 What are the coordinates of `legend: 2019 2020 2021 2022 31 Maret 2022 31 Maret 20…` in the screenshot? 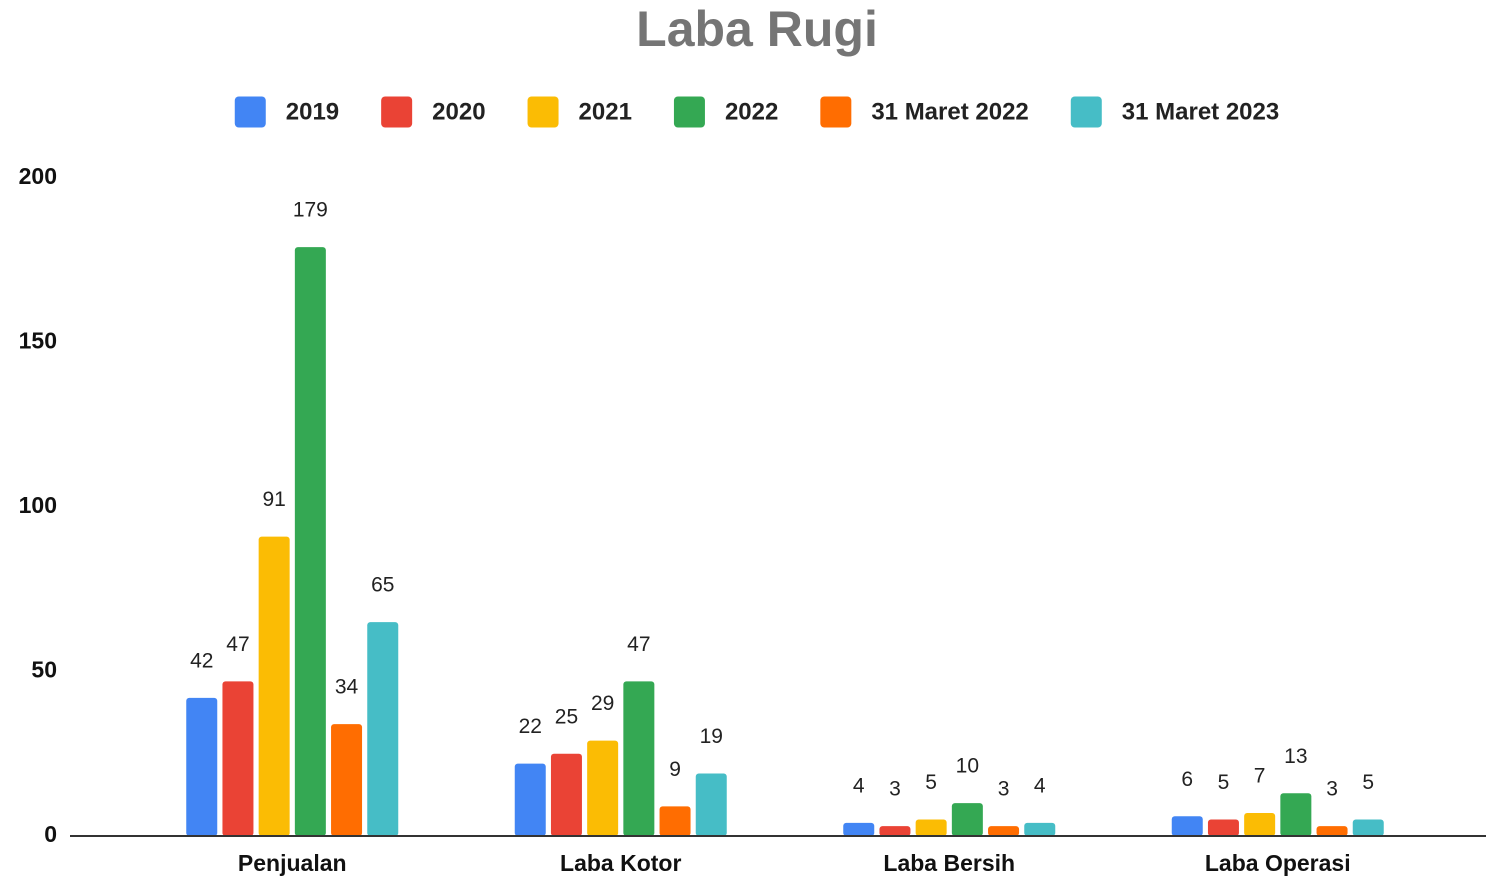 It's located at (756, 112).